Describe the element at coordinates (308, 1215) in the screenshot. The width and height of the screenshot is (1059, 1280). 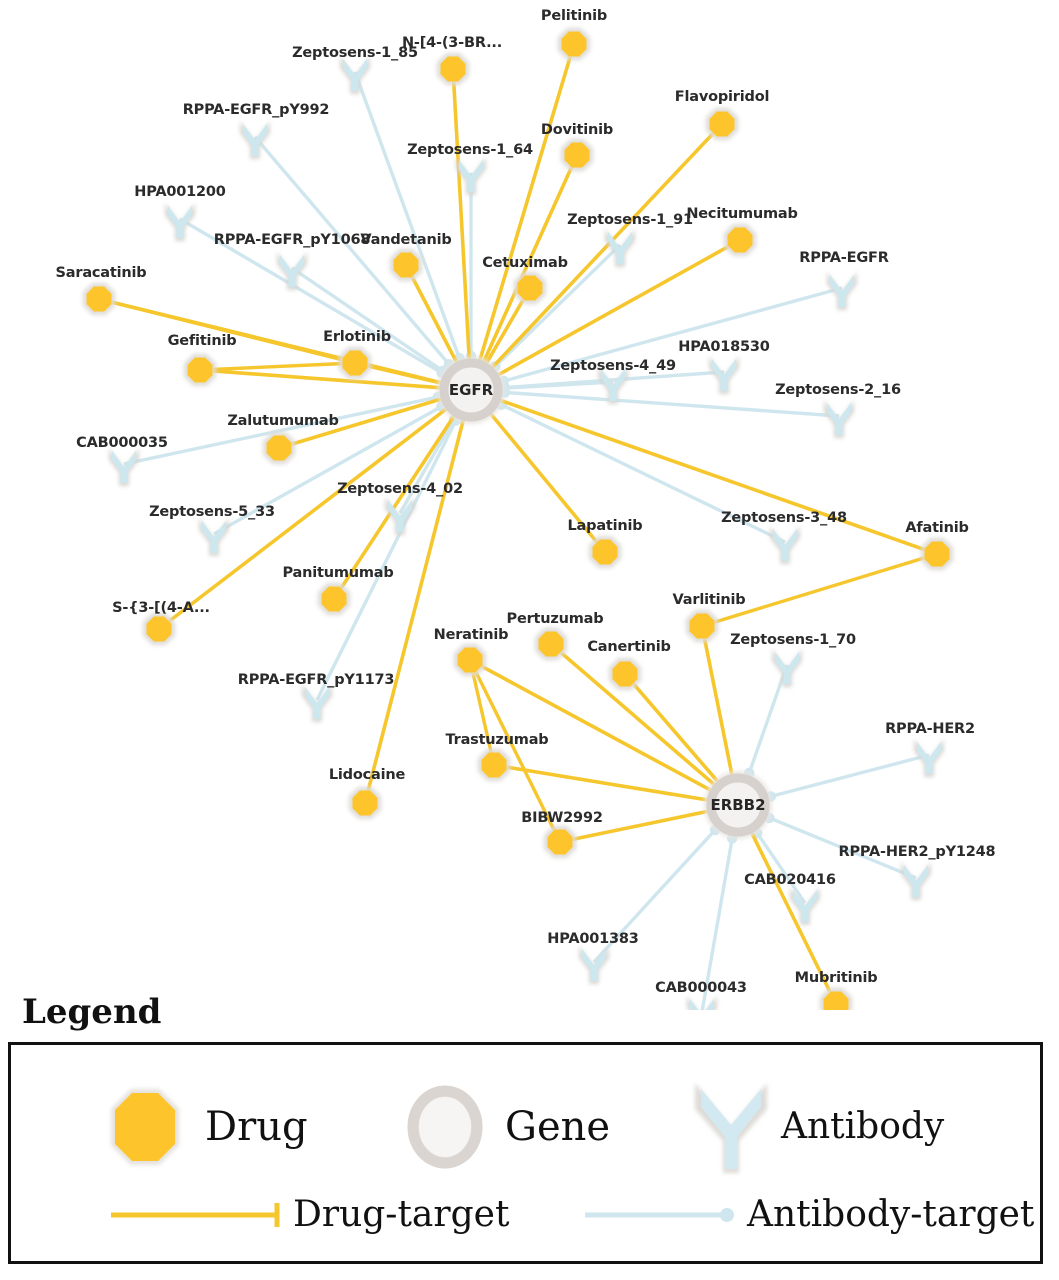
I see `legend-item-drug-target: Drug-target` at that location.